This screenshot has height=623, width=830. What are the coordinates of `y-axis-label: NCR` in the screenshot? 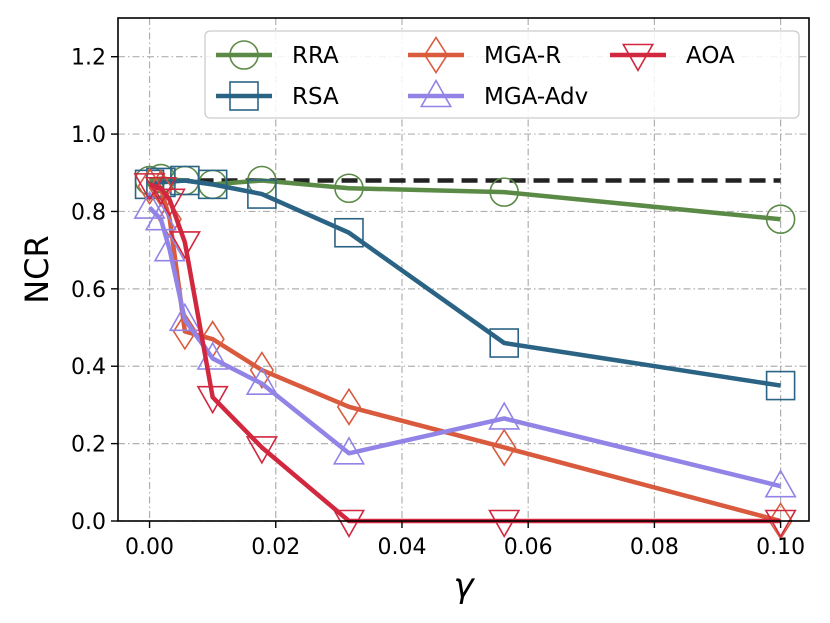 It's located at (37, 269).